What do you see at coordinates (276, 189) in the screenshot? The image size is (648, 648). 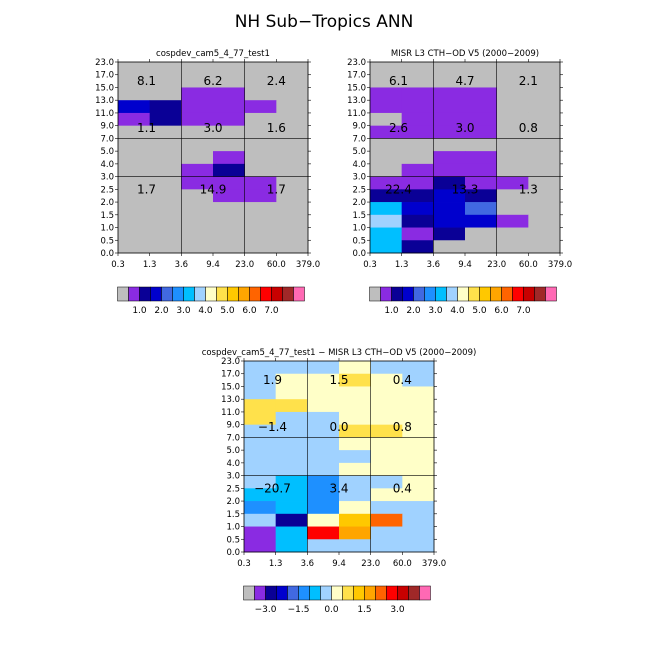 I see `box-mean-label: 1.7` at bounding box center [276, 189].